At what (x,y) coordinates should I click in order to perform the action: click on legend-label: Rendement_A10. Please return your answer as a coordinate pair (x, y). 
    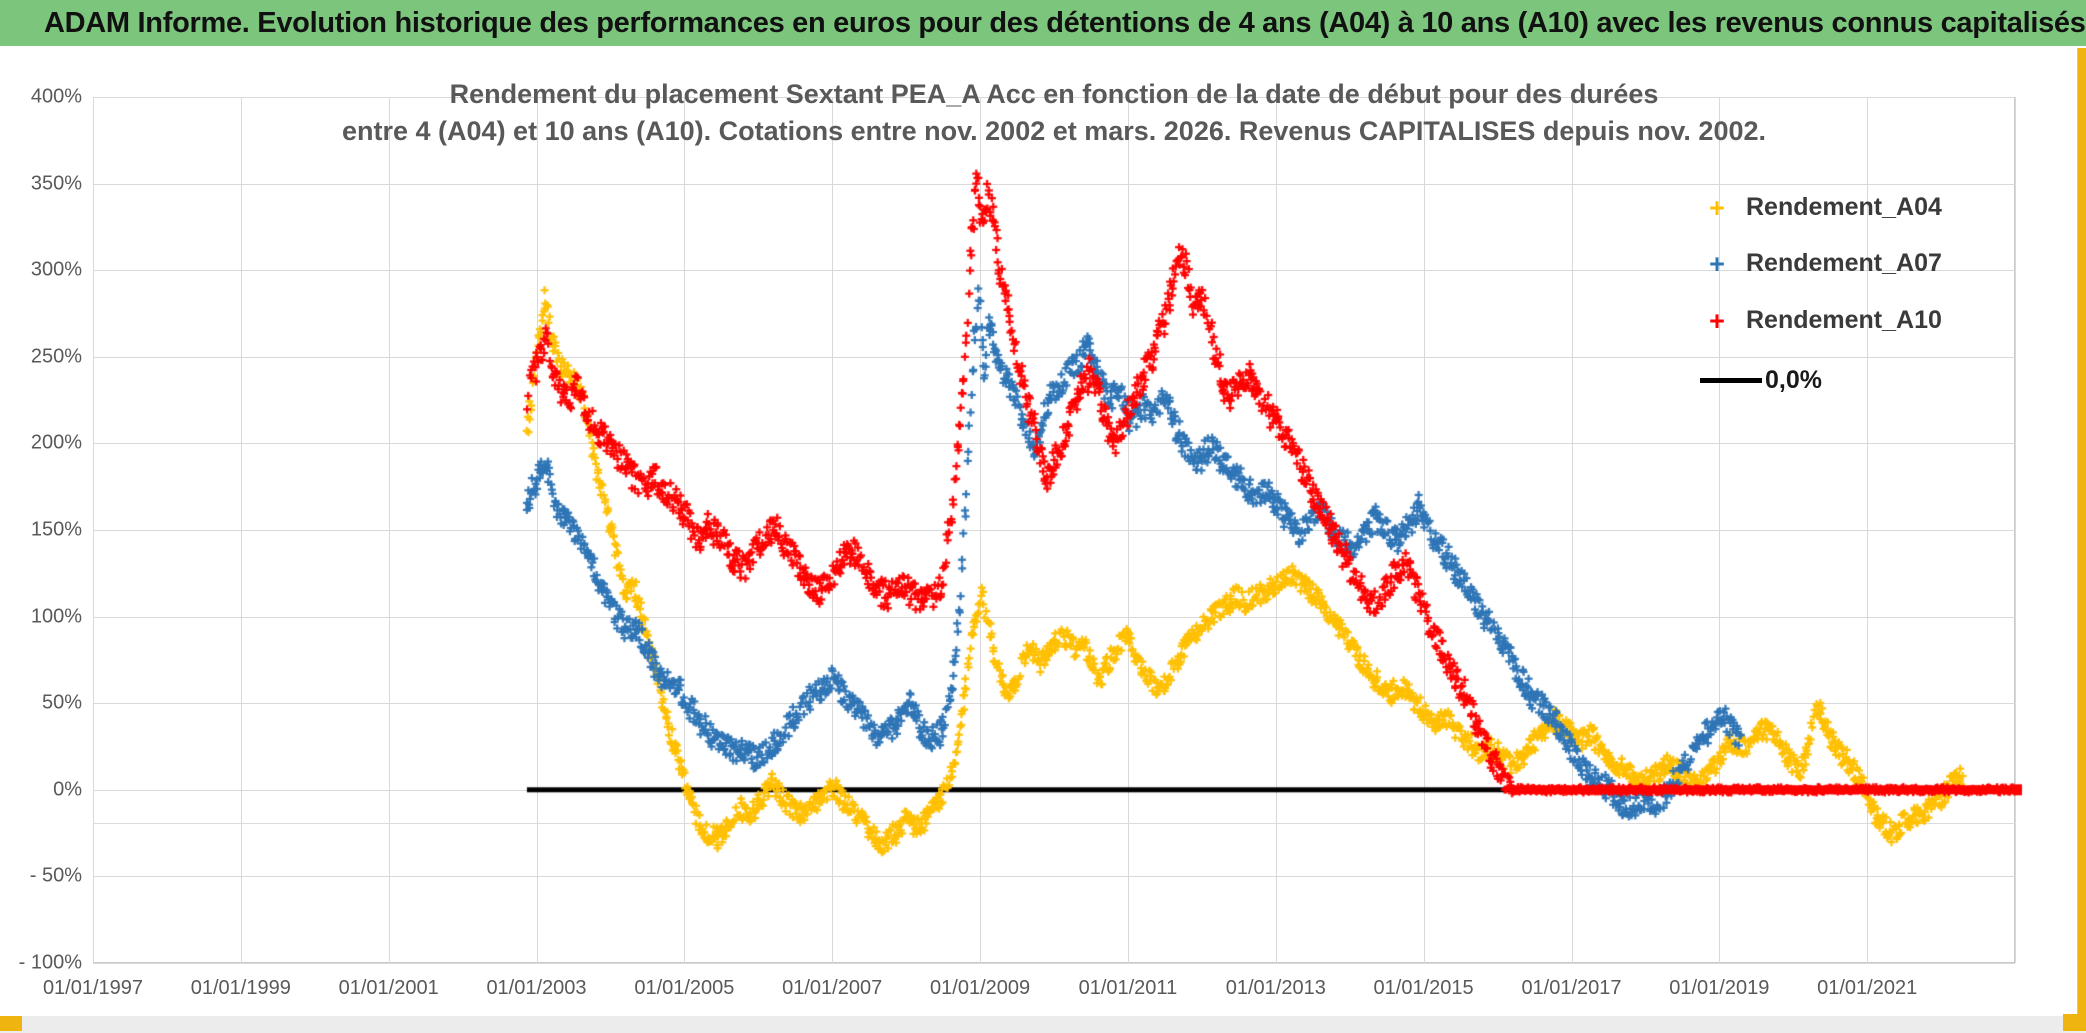
    Looking at the image, I should click on (1844, 320).